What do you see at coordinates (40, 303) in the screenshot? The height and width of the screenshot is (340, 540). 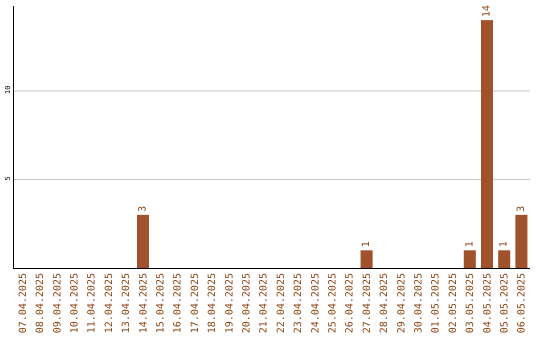 I see `x-tick-label: 08.04.2025` at bounding box center [40, 303].